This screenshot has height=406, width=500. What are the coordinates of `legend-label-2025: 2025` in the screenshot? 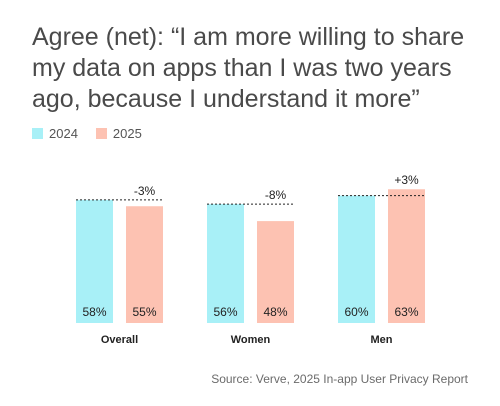 It's located at (127, 133).